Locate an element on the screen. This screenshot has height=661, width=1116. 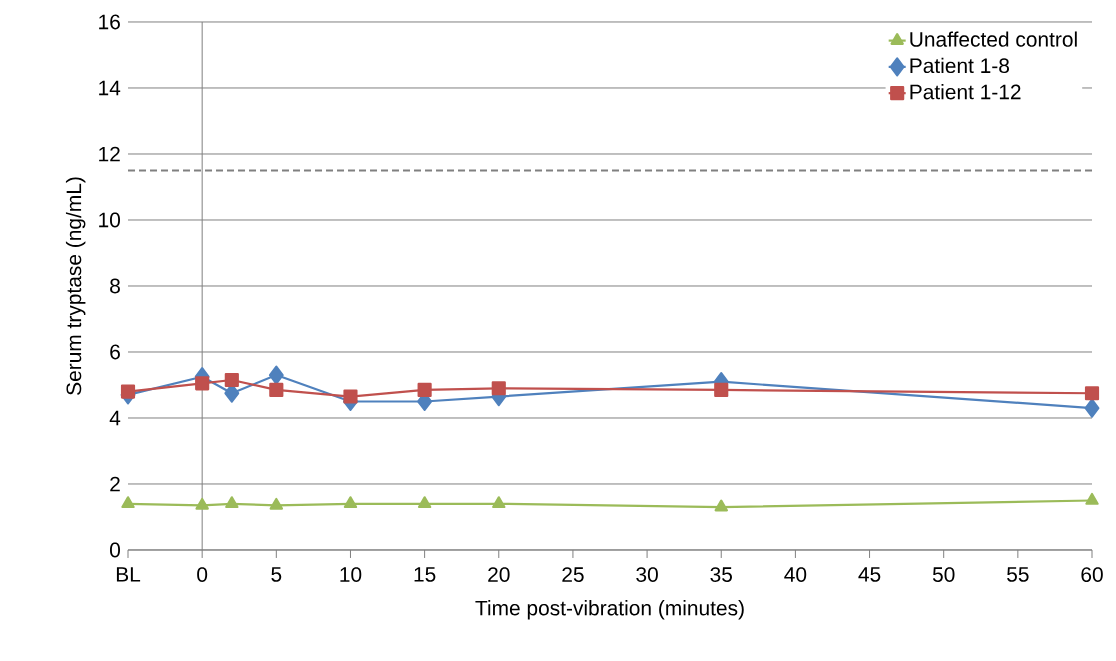
legend-label: Patient 1-8 is located at coordinates (960, 65).